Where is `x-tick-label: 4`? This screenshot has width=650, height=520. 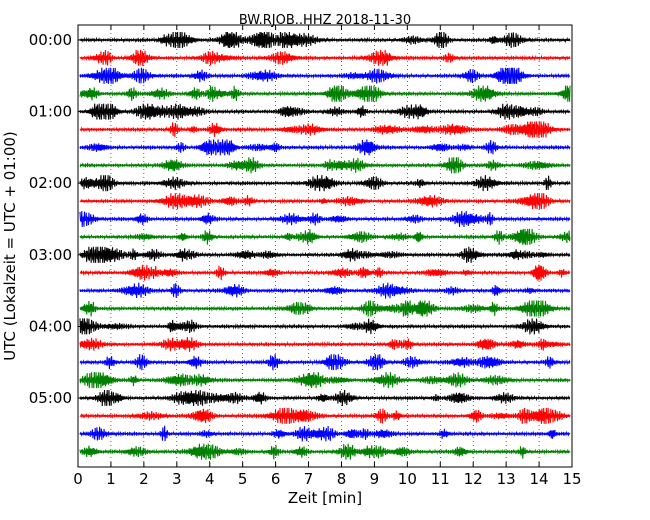 x-tick-label: 4 is located at coordinates (210, 479).